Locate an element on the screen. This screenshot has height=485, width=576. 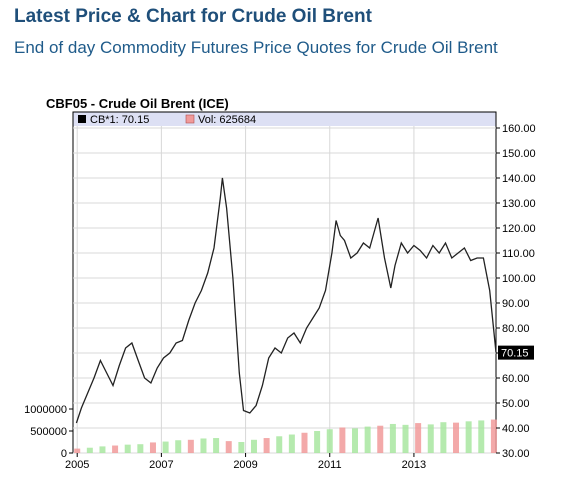
price-tick-label: 80.00 is located at coordinates (516, 329).